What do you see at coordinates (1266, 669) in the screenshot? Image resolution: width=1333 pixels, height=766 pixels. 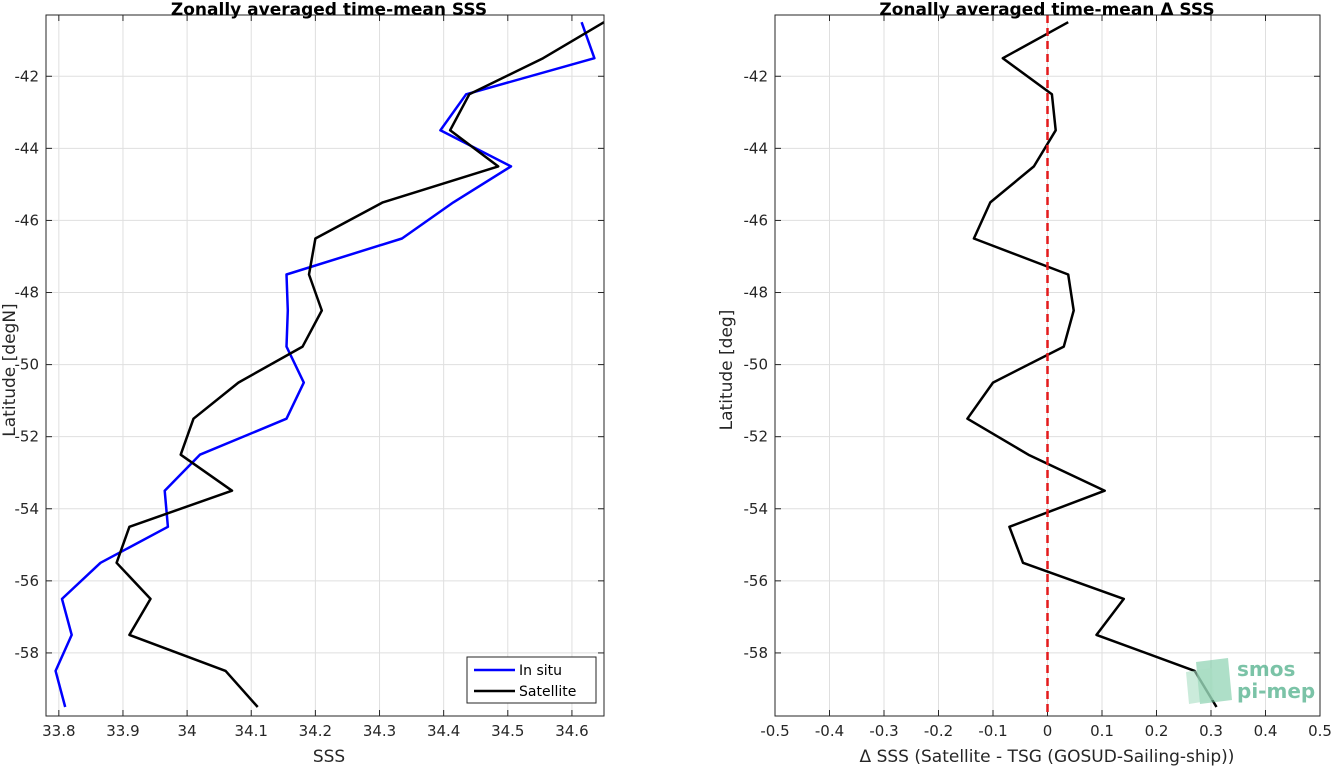 I see `logo-text-smos: smos` at bounding box center [1266, 669].